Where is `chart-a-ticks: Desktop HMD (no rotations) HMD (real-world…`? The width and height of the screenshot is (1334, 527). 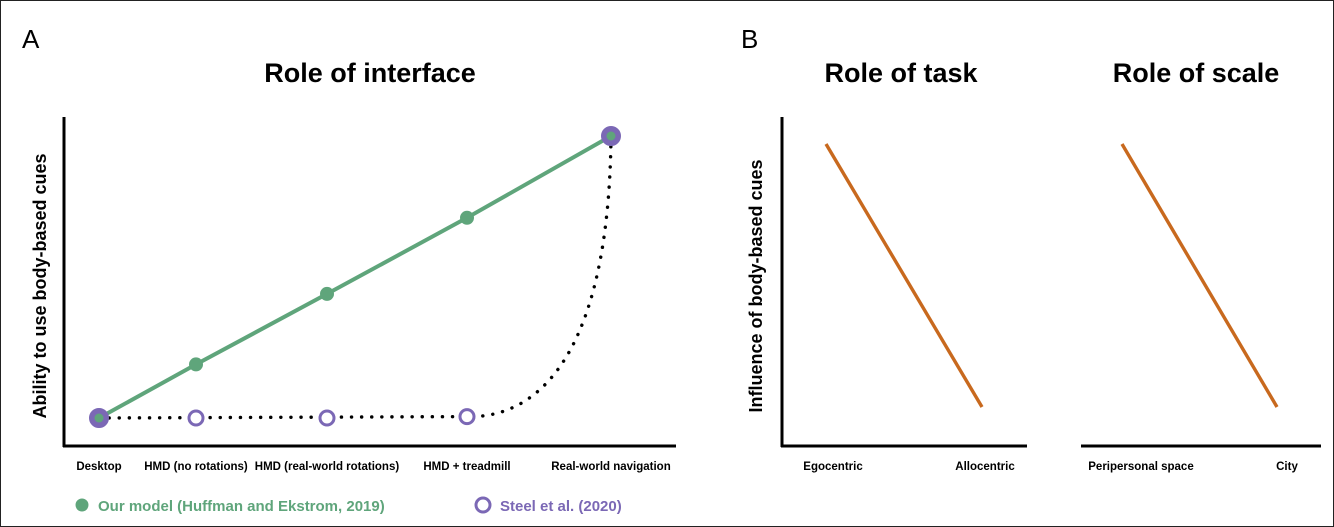
chart-a-ticks: Desktop HMD (no rotations) HMD (real-world… is located at coordinates (373, 467).